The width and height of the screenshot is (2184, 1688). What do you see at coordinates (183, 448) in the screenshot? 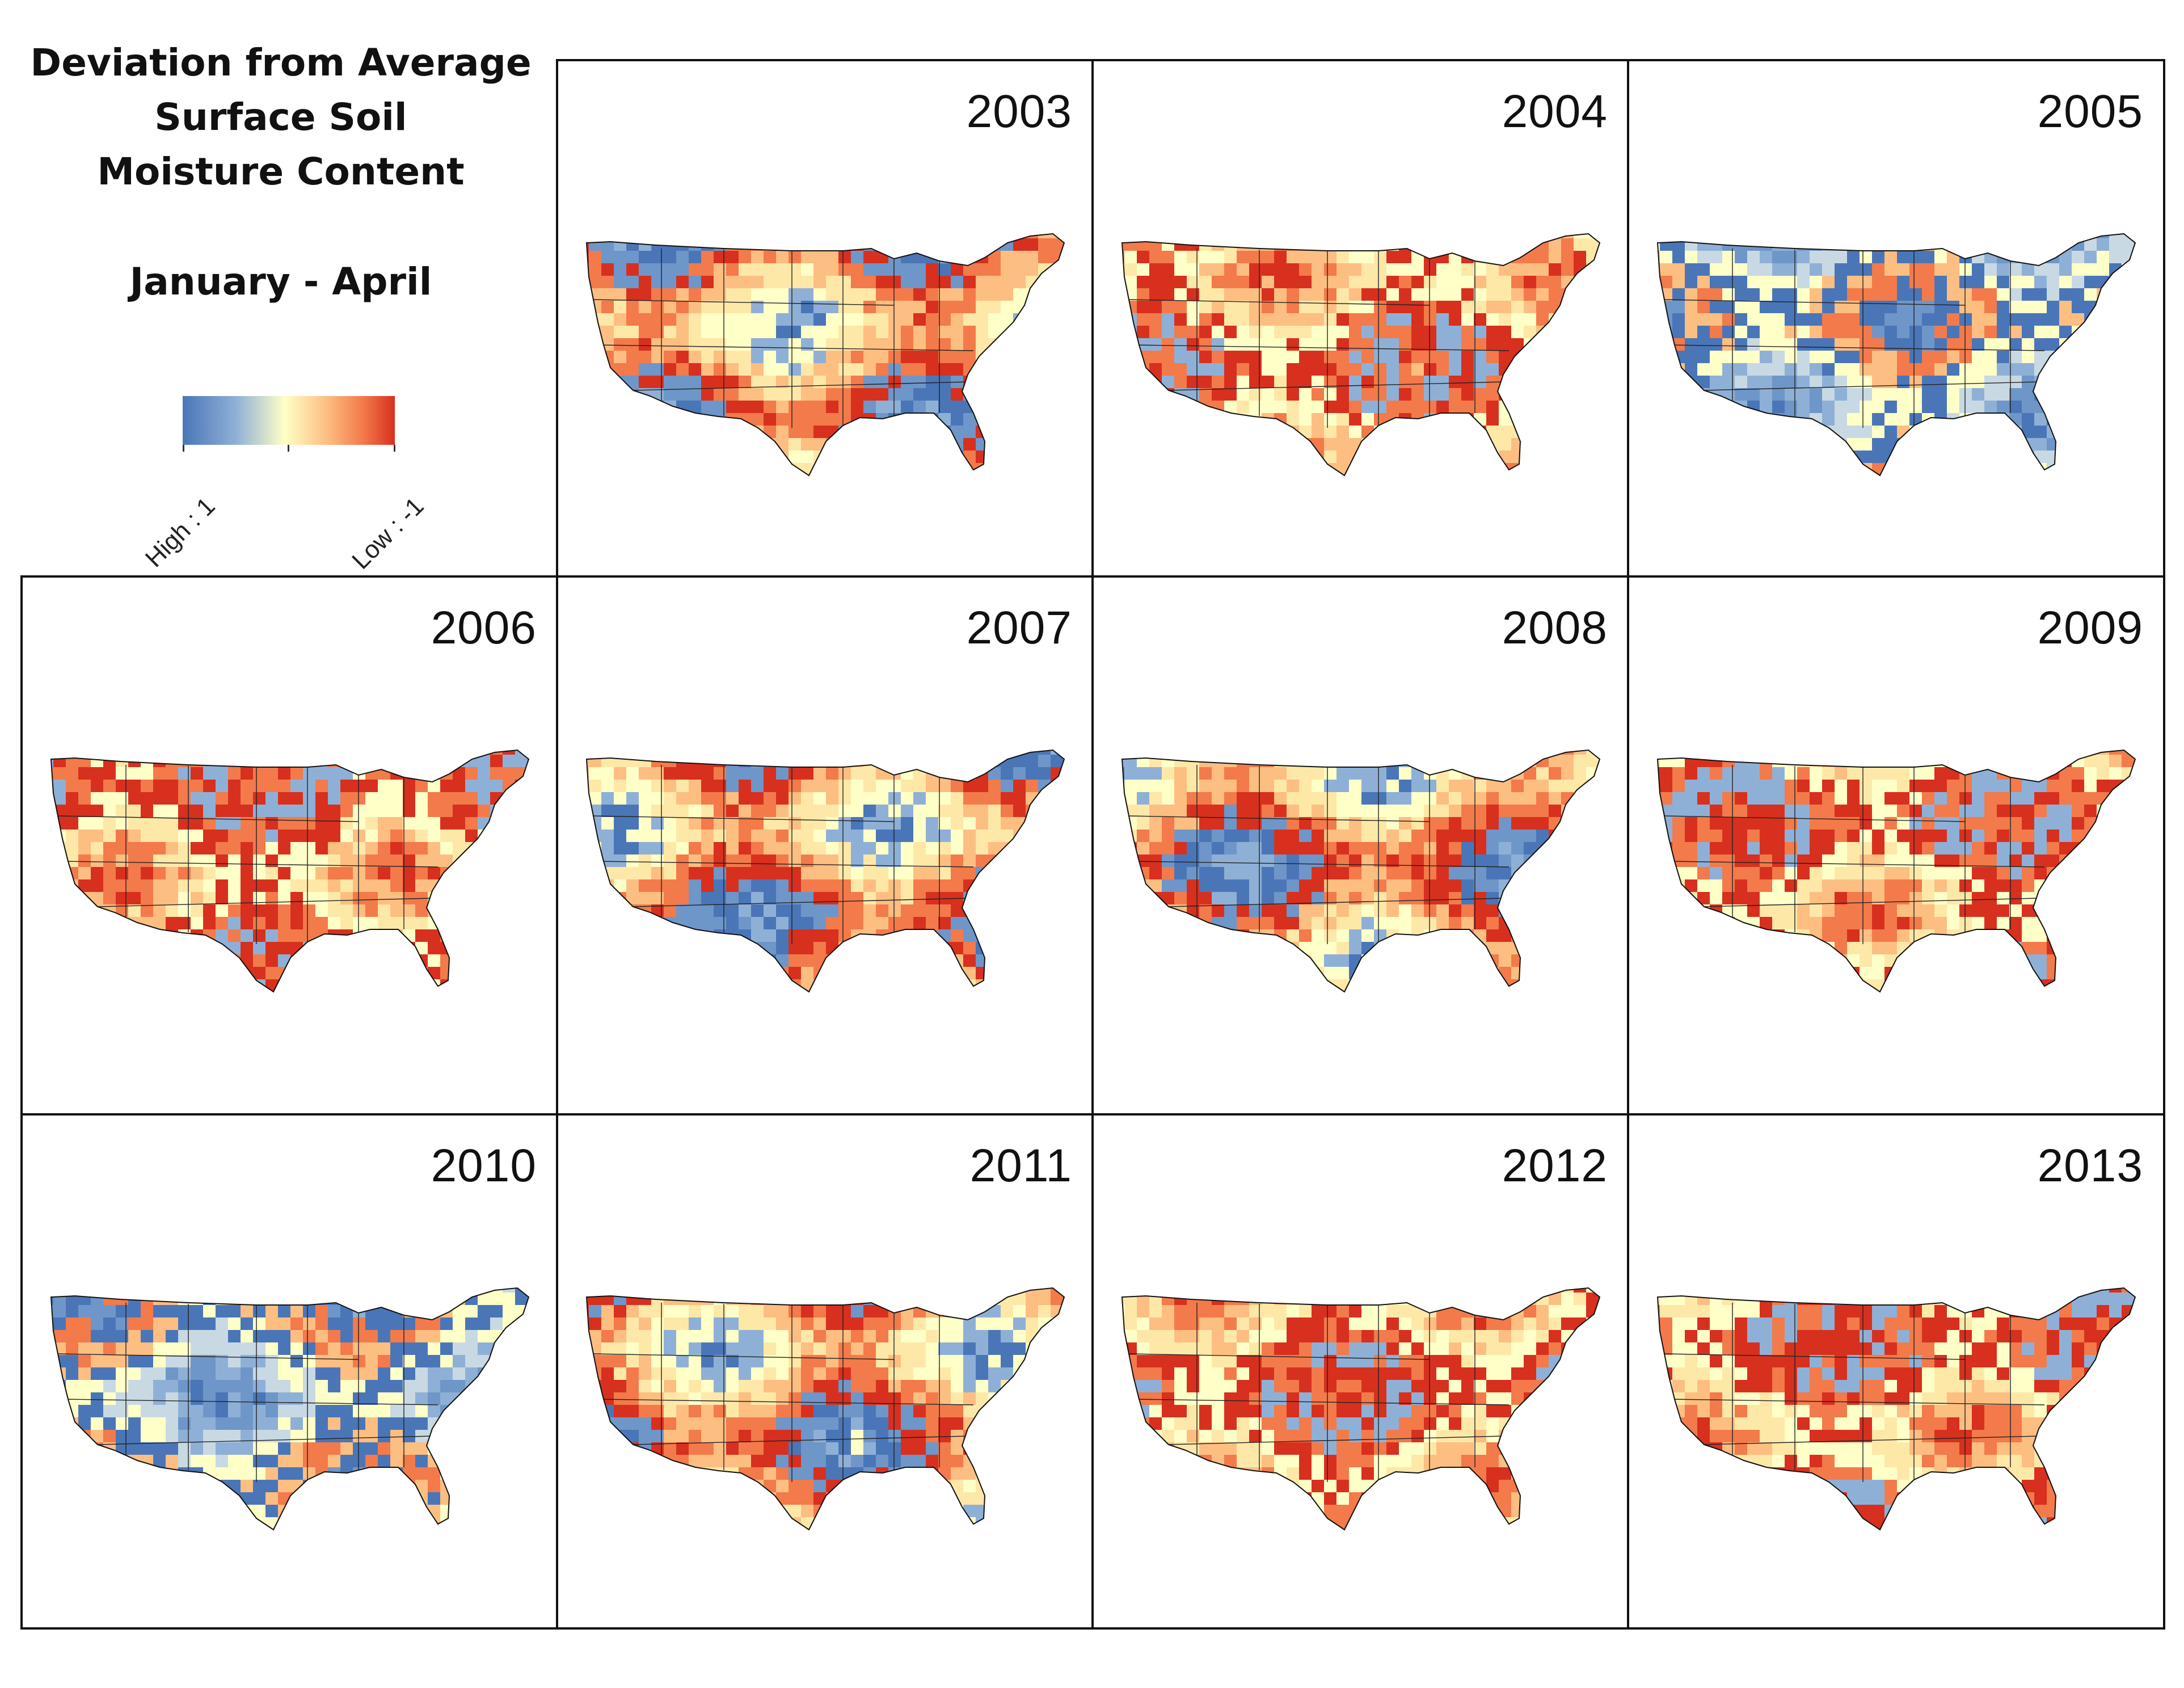
I see `legend-tick-high` at bounding box center [183, 448].